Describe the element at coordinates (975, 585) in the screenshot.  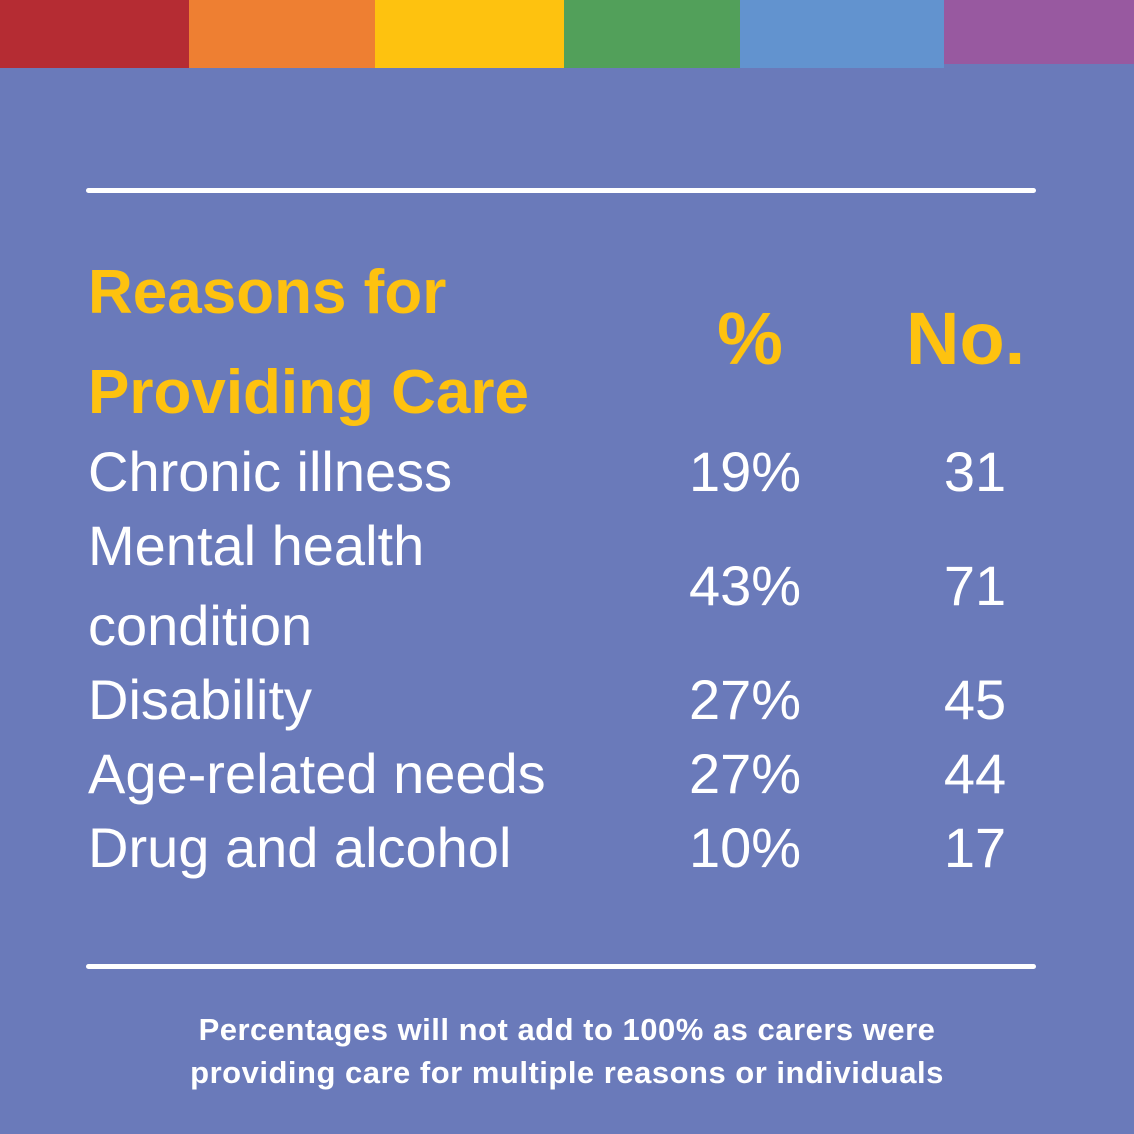
I see `row-number-mental-health: 71` at that location.